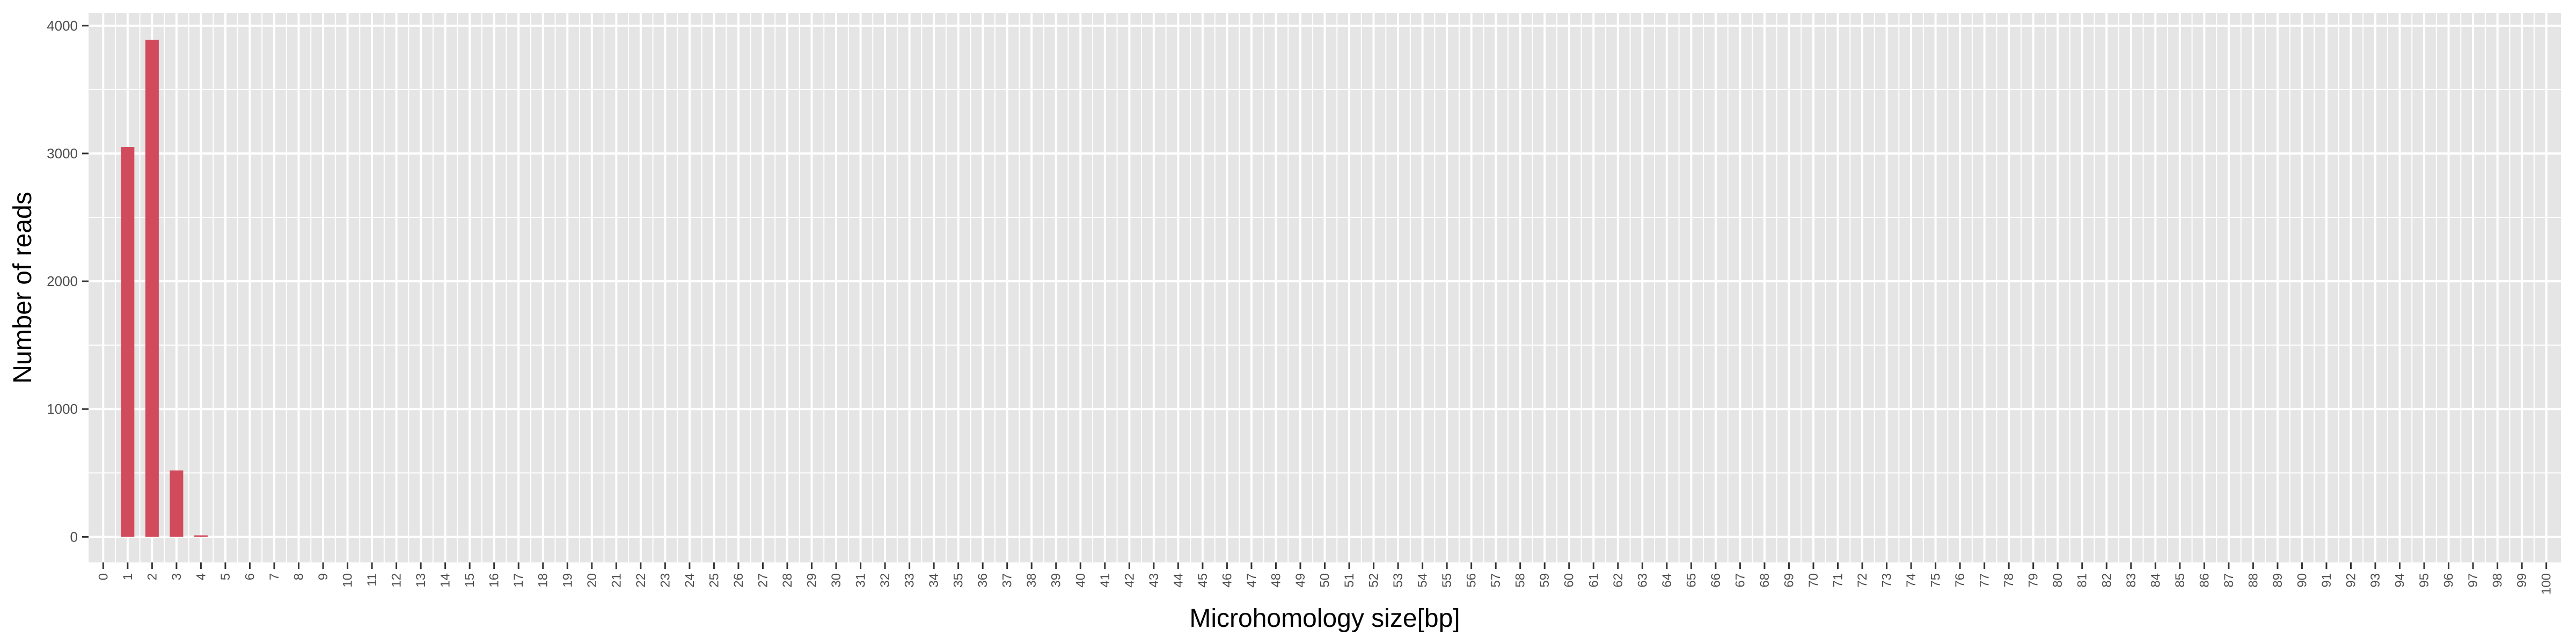  Describe the element at coordinates (2351, 580) in the screenshot. I see `x-tick-label: 92` at that location.